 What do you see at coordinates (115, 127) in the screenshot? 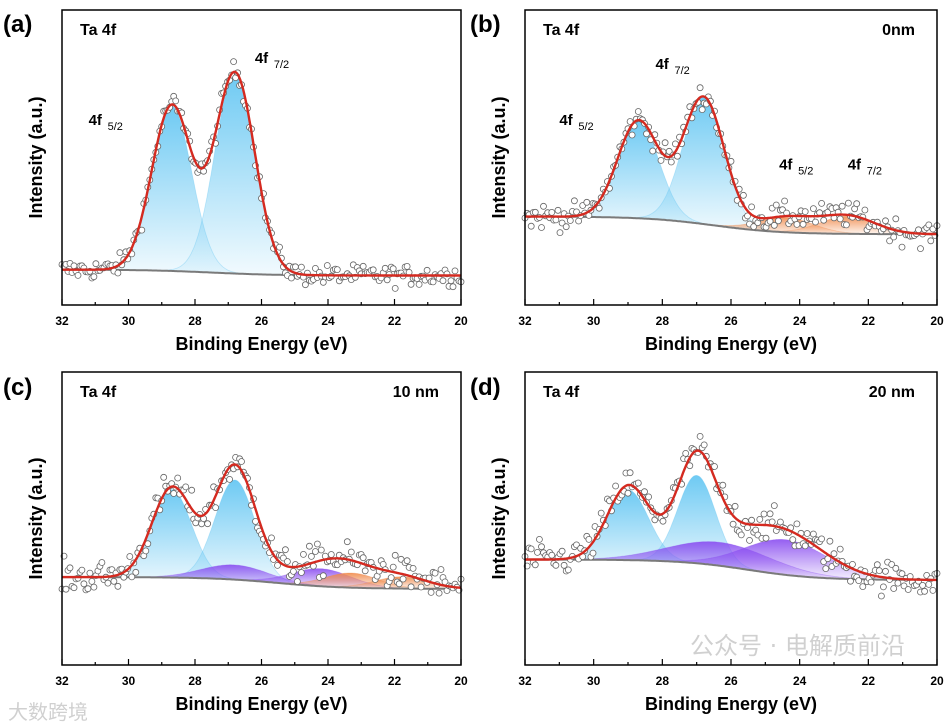
I see `peak-annotation-subscript: 5/2` at bounding box center [115, 127].